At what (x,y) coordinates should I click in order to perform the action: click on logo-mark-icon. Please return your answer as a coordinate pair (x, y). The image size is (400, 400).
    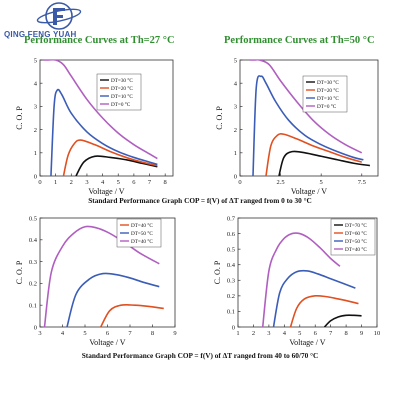
    Looking at the image, I should click on (59, 16).